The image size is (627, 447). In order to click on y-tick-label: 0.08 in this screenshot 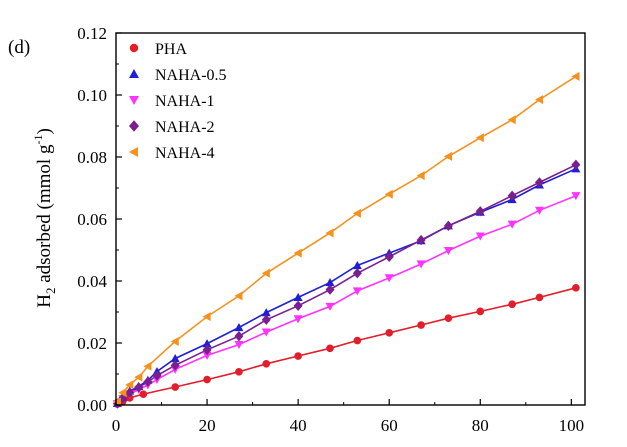, I will do `click(92, 157)`.